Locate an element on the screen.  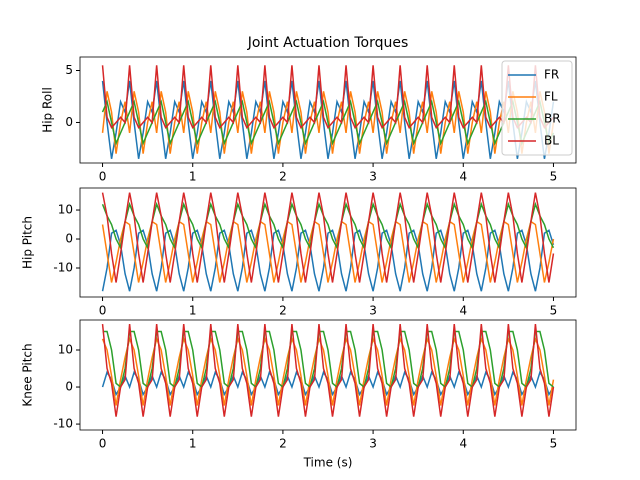
y-axis-label: Hip Pitch is located at coordinates (28, 242).